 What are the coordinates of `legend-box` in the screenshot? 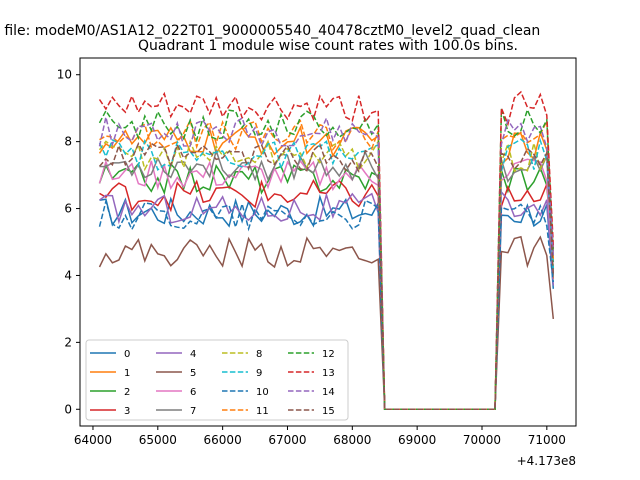 It's located at (217, 380).